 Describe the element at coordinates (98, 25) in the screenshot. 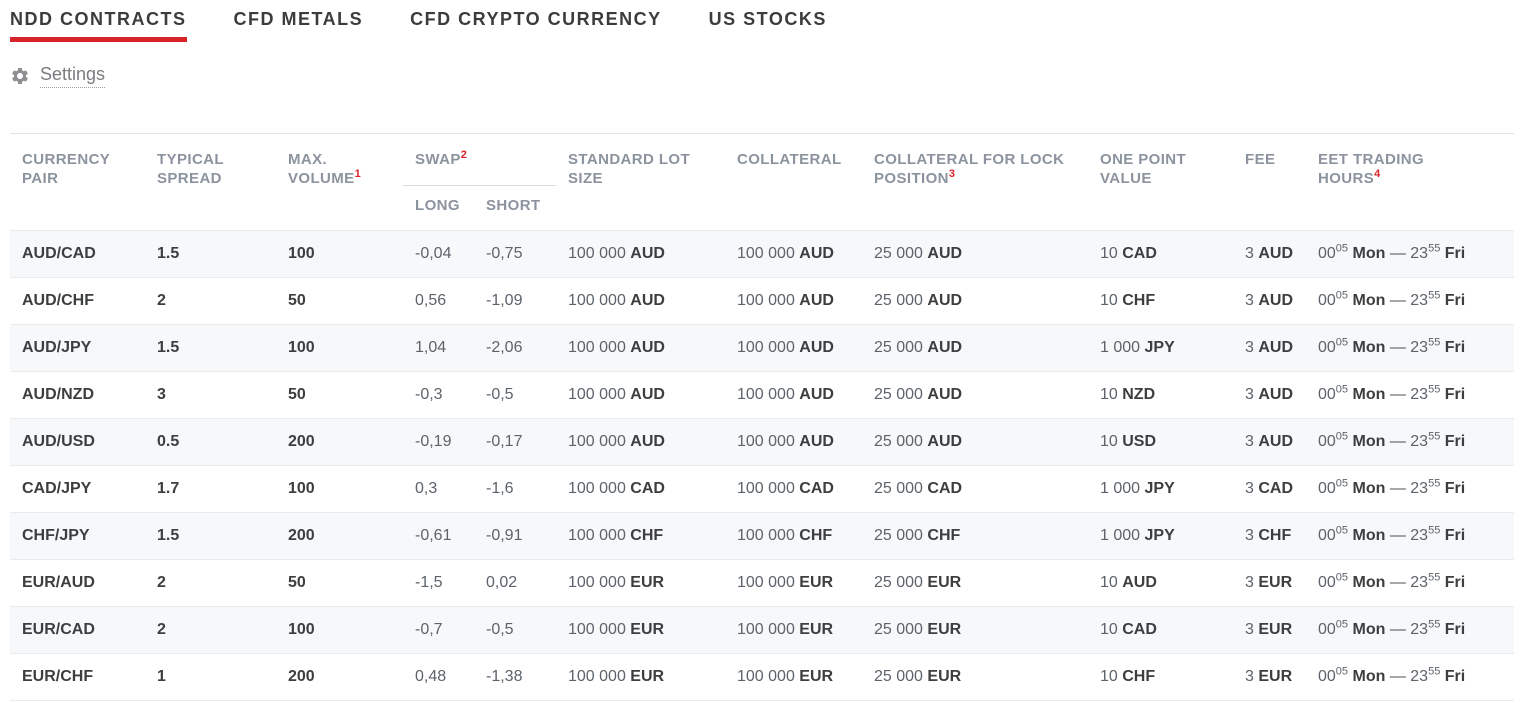

I see `tab-ndd-contracts: NDD CONTRACTS` at that location.